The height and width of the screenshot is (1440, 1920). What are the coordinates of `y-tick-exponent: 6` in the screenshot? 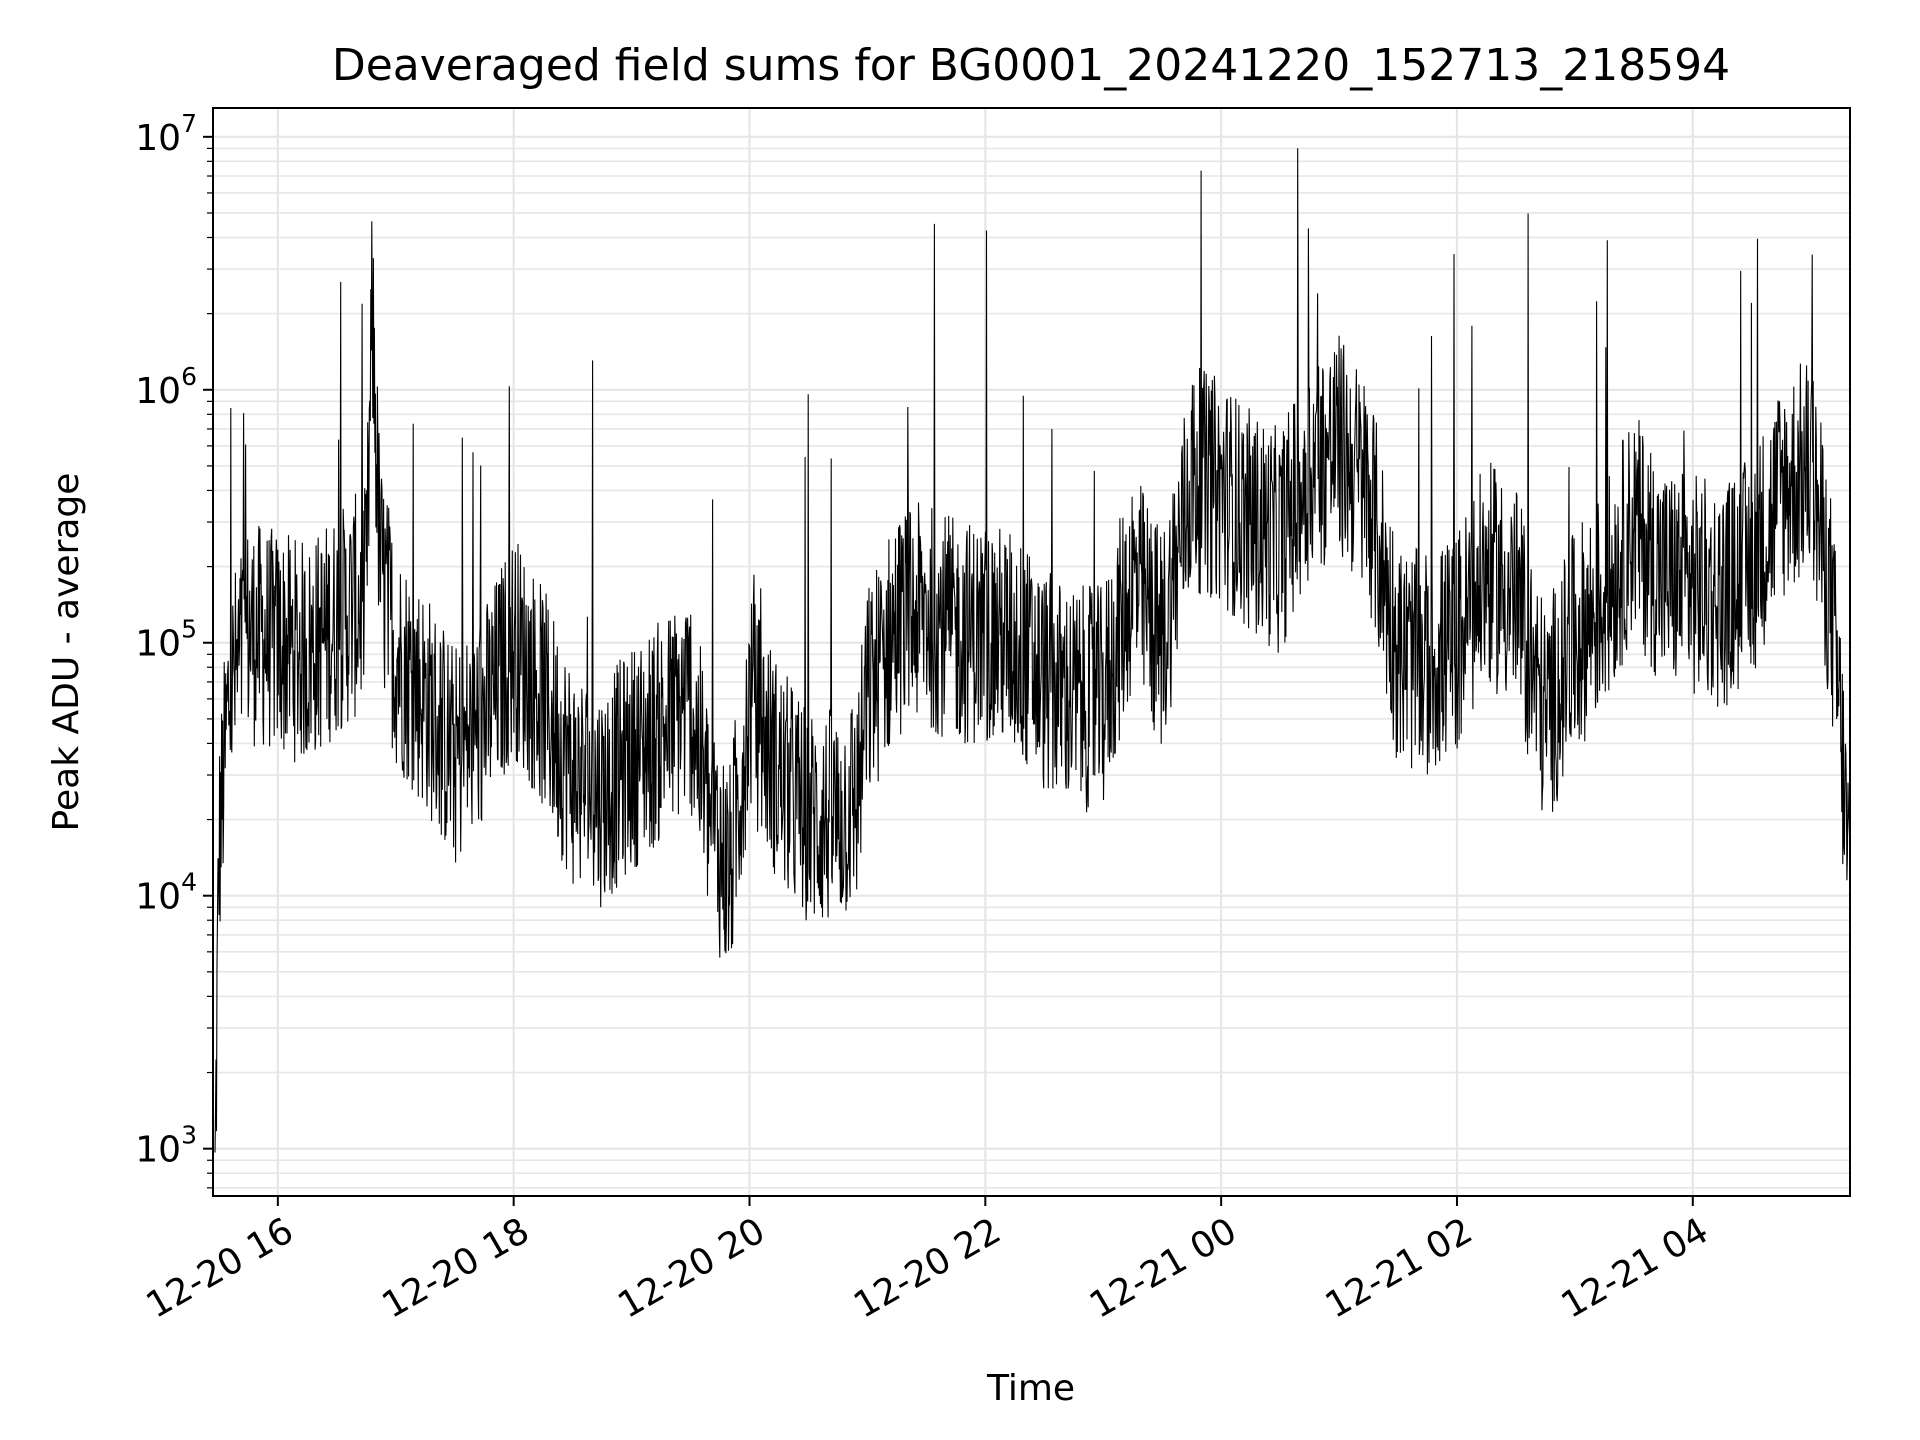 It's located at (189, 376).